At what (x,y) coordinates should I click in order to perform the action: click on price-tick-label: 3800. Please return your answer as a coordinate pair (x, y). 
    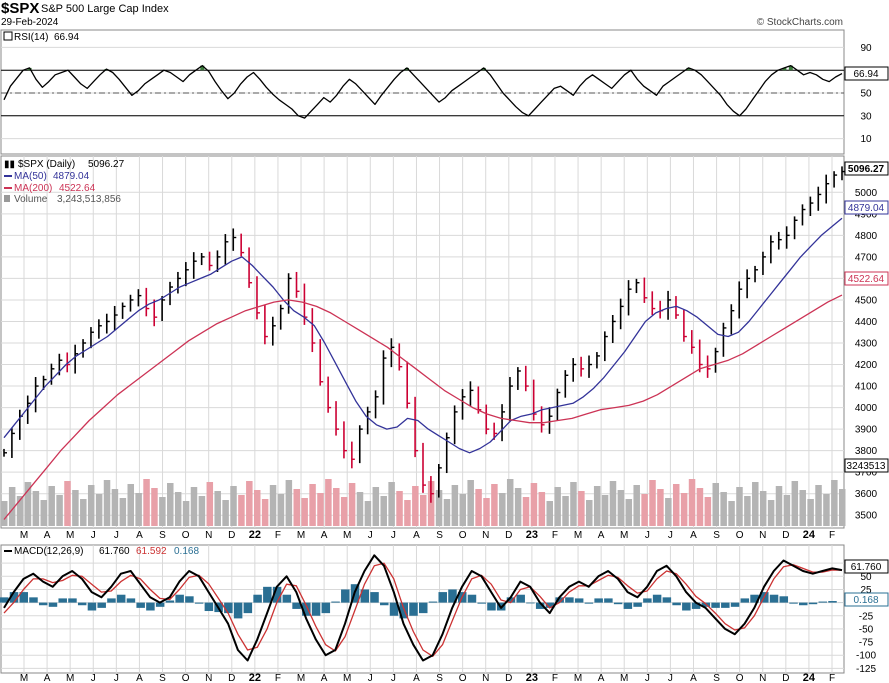
    Looking at the image, I should click on (866, 451).